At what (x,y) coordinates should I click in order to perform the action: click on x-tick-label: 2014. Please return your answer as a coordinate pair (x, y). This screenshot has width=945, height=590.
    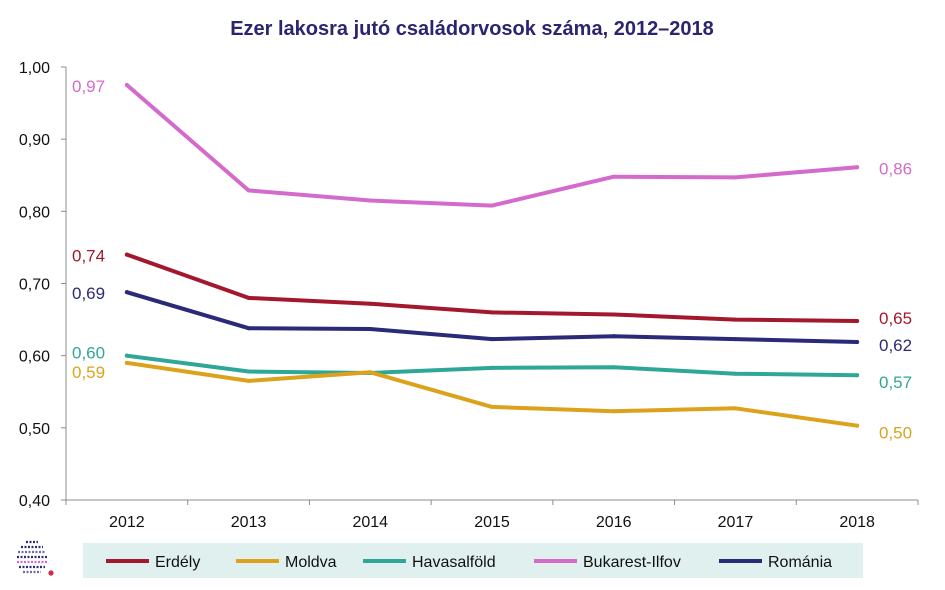
    Looking at the image, I should click on (370, 522).